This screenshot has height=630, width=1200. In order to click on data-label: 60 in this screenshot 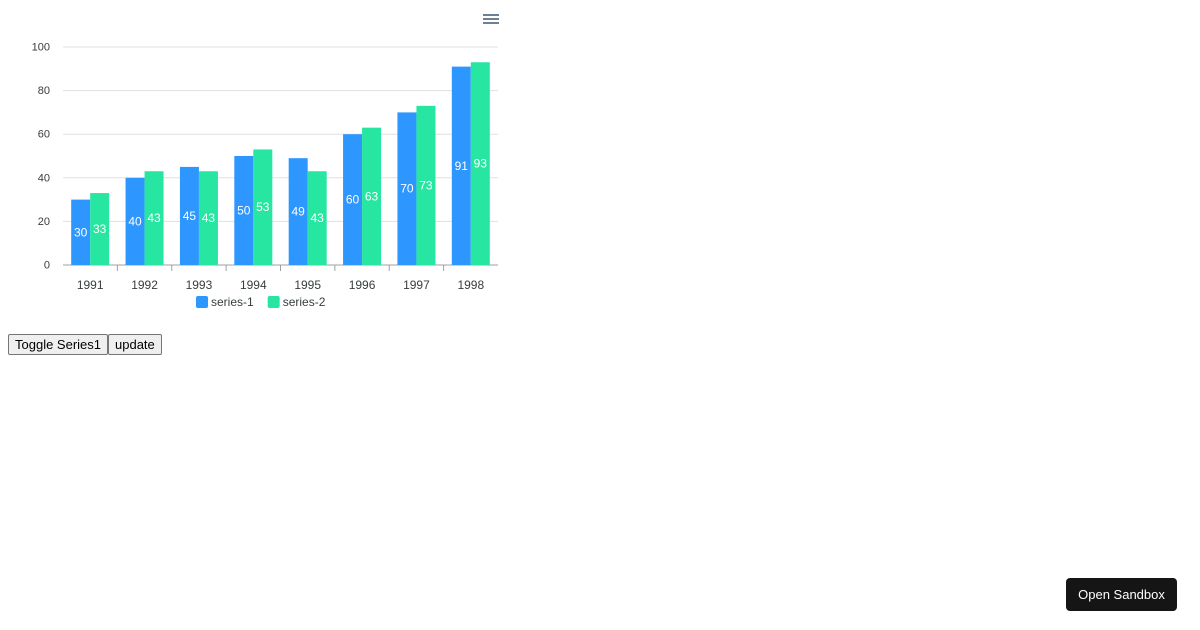, I will do `click(353, 200)`.